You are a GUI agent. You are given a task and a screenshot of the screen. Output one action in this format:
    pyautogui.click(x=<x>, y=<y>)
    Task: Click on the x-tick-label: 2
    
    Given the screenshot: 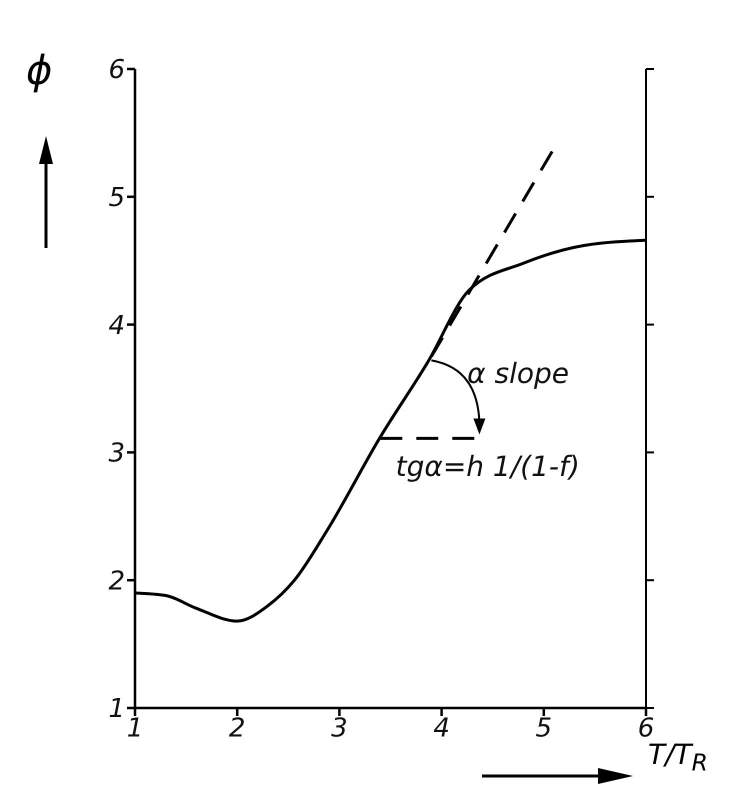 What is the action you would take?
    pyautogui.click(x=237, y=728)
    